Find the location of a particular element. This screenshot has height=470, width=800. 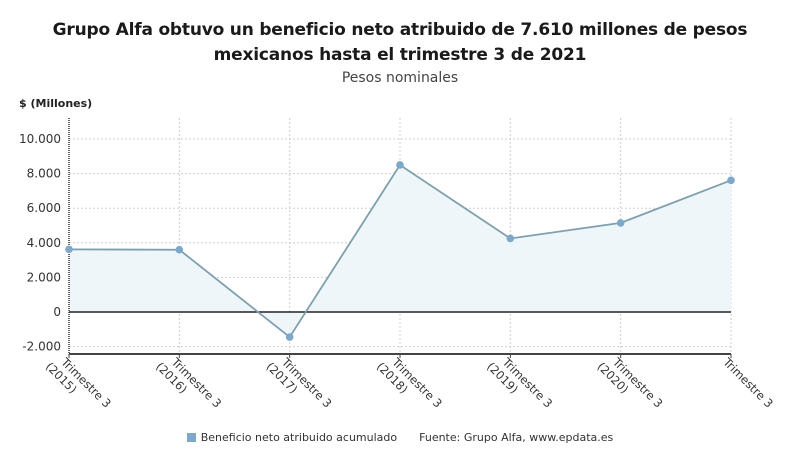

x-tick-label-line1: Trimestre 3 is located at coordinates (748, 382).